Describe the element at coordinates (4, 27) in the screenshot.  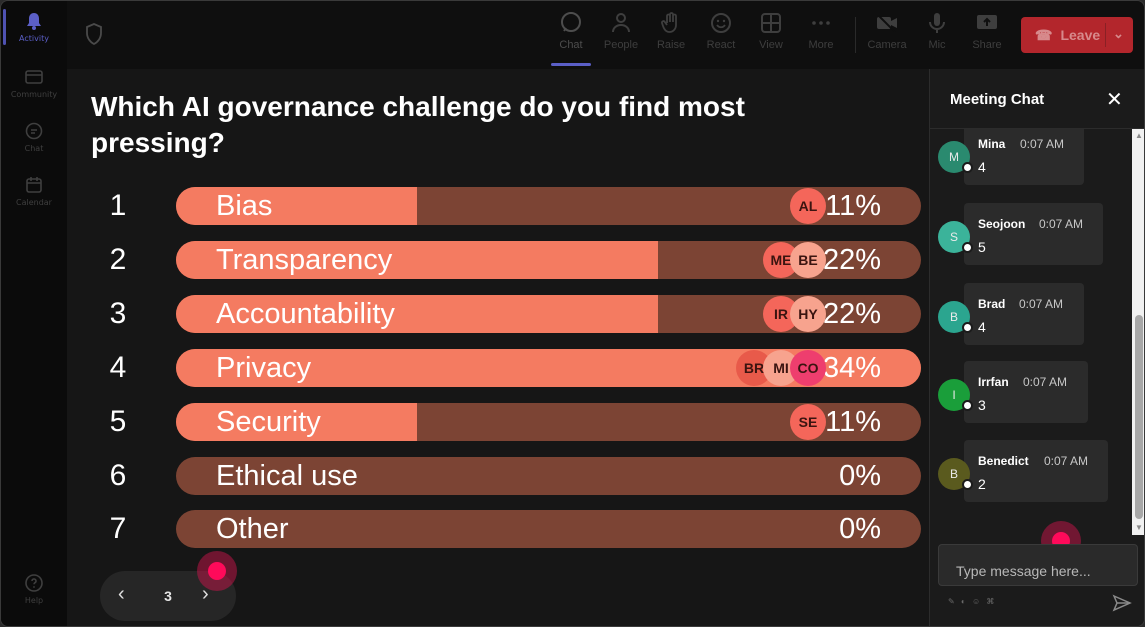
I see `rail-active-indicator` at that location.